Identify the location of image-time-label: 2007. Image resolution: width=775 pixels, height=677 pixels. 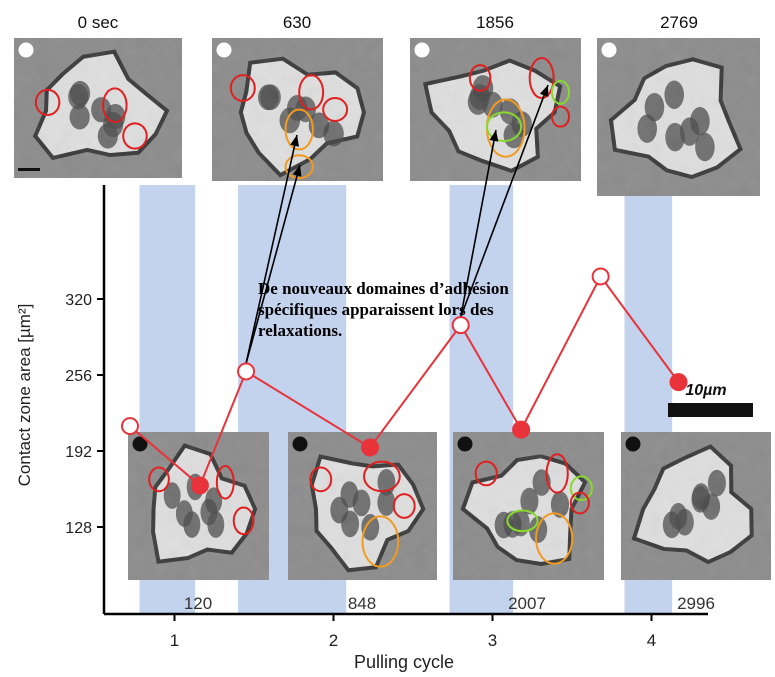
(527, 603).